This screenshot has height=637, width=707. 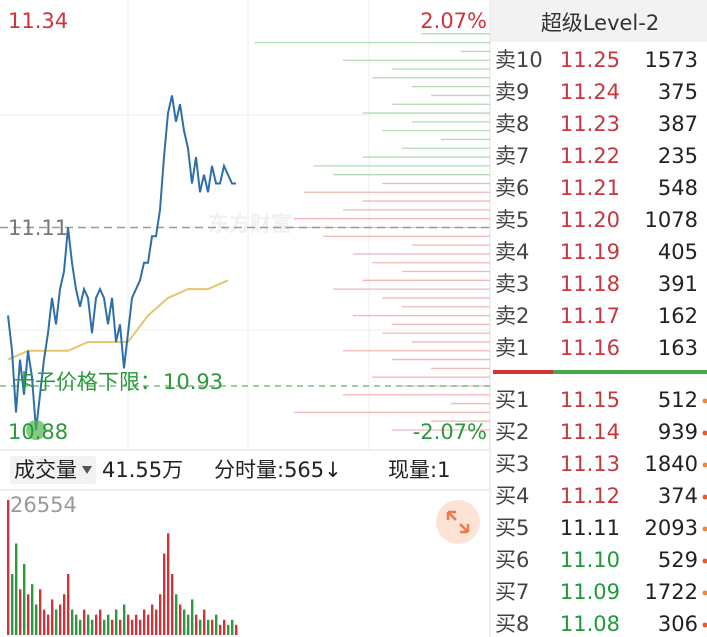 I want to click on watermark: 东方财富, so click(x=250, y=224).